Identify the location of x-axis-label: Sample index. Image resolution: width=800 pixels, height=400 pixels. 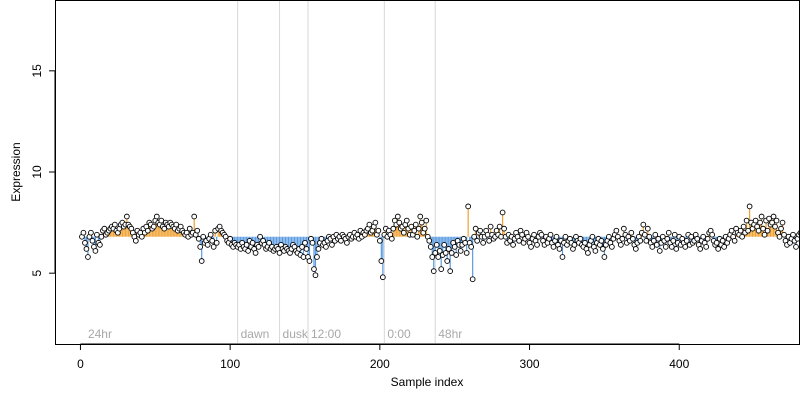
(427, 382).